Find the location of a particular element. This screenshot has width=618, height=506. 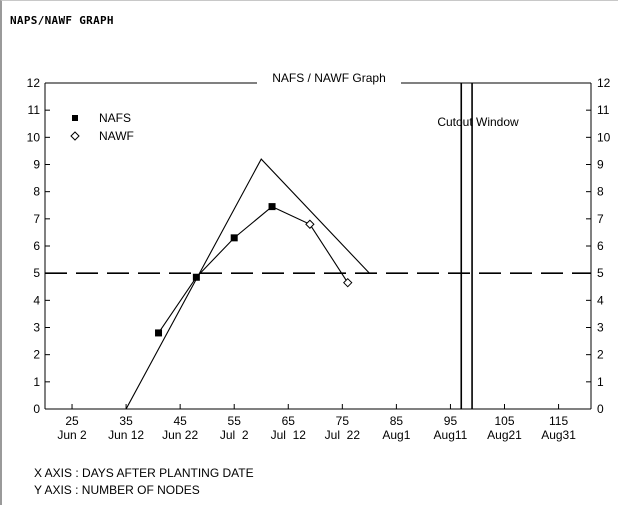

x-axis-note: X AXIS : DAYS AFTER PLANTING DATE is located at coordinates (144, 473).